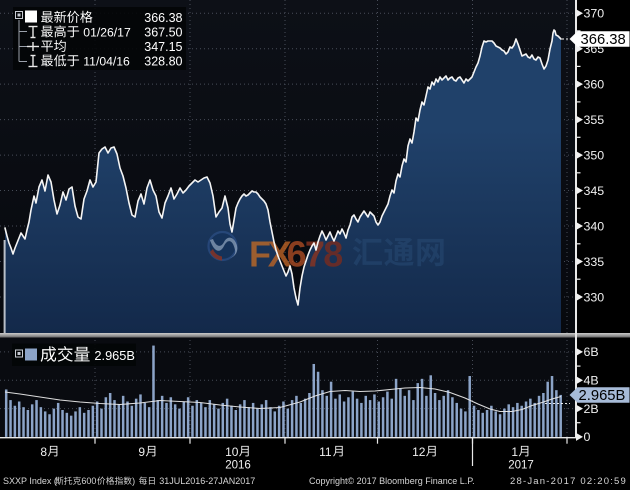 The image size is (630, 490). Describe the element at coordinates (107, 32) in the screenshot. I see `svg-text: 01/26/17` at that location.